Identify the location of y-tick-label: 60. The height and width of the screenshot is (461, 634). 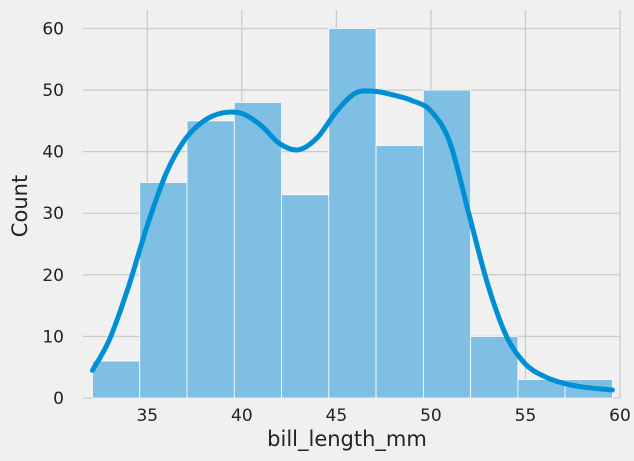
(53, 29).